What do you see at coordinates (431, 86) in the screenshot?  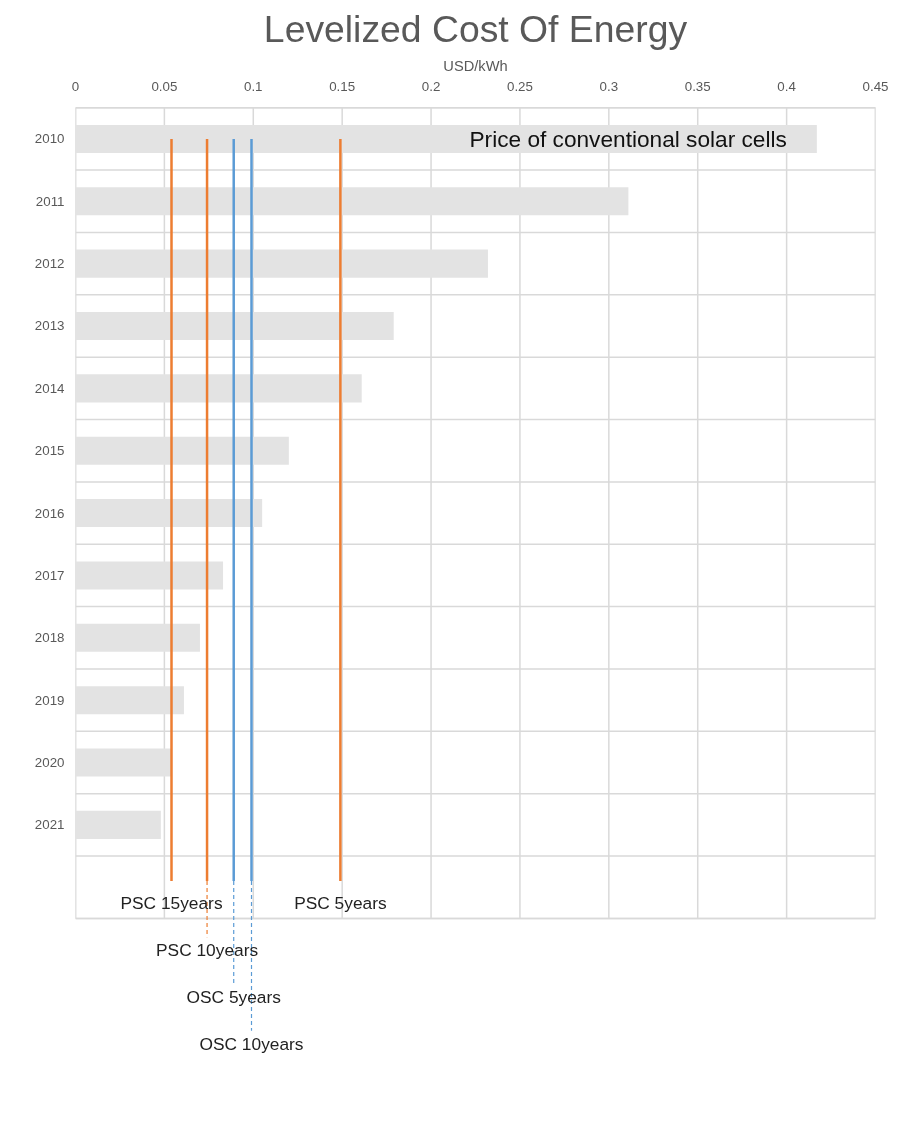 I see `x-tick-label: 0.2` at bounding box center [431, 86].